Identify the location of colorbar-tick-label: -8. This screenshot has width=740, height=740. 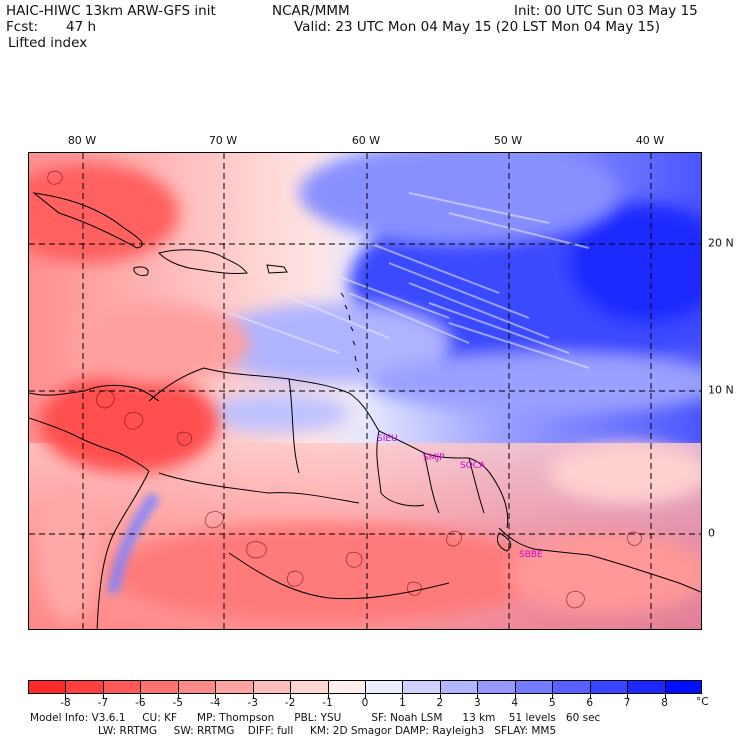
(65, 703).